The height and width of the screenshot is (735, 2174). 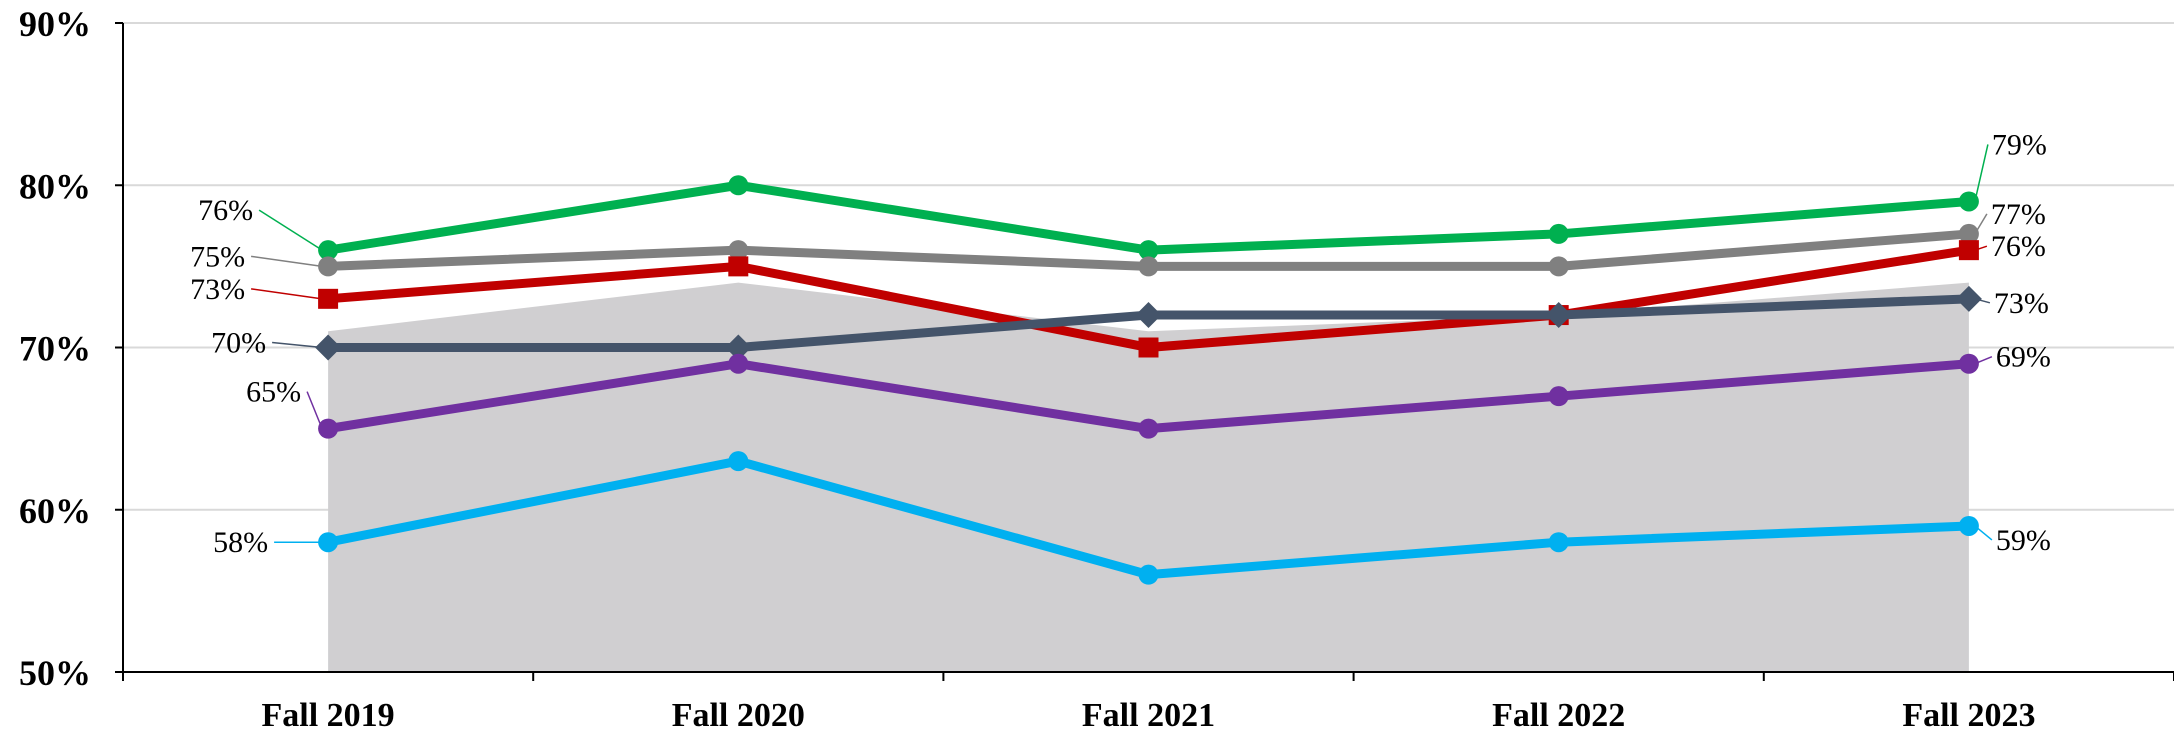 What do you see at coordinates (55, 673) in the screenshot?
I see `y-tick-label: 50%` at bounding box center [55, 673].